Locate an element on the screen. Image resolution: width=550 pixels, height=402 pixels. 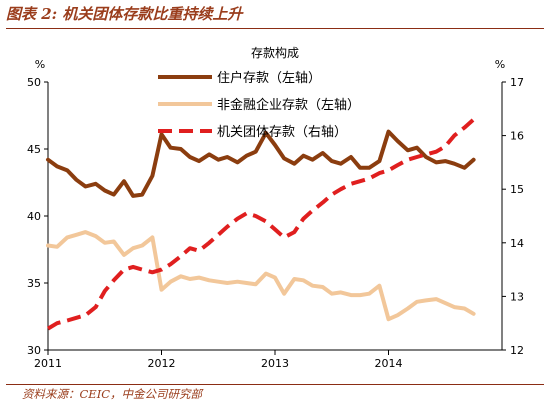
right-tick-label: 17 is located at coordinates (517, 82).